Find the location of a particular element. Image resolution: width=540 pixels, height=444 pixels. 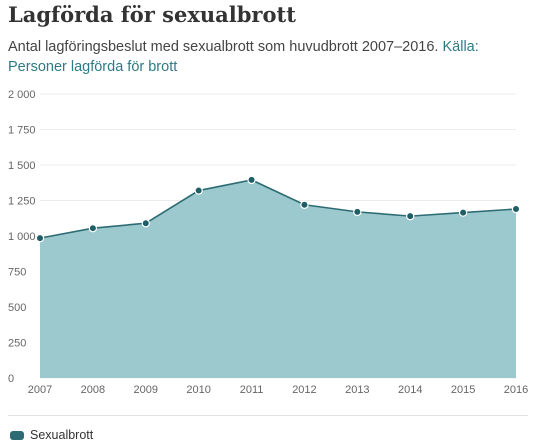

data-point-2015 is located at coordinates (463, 212).